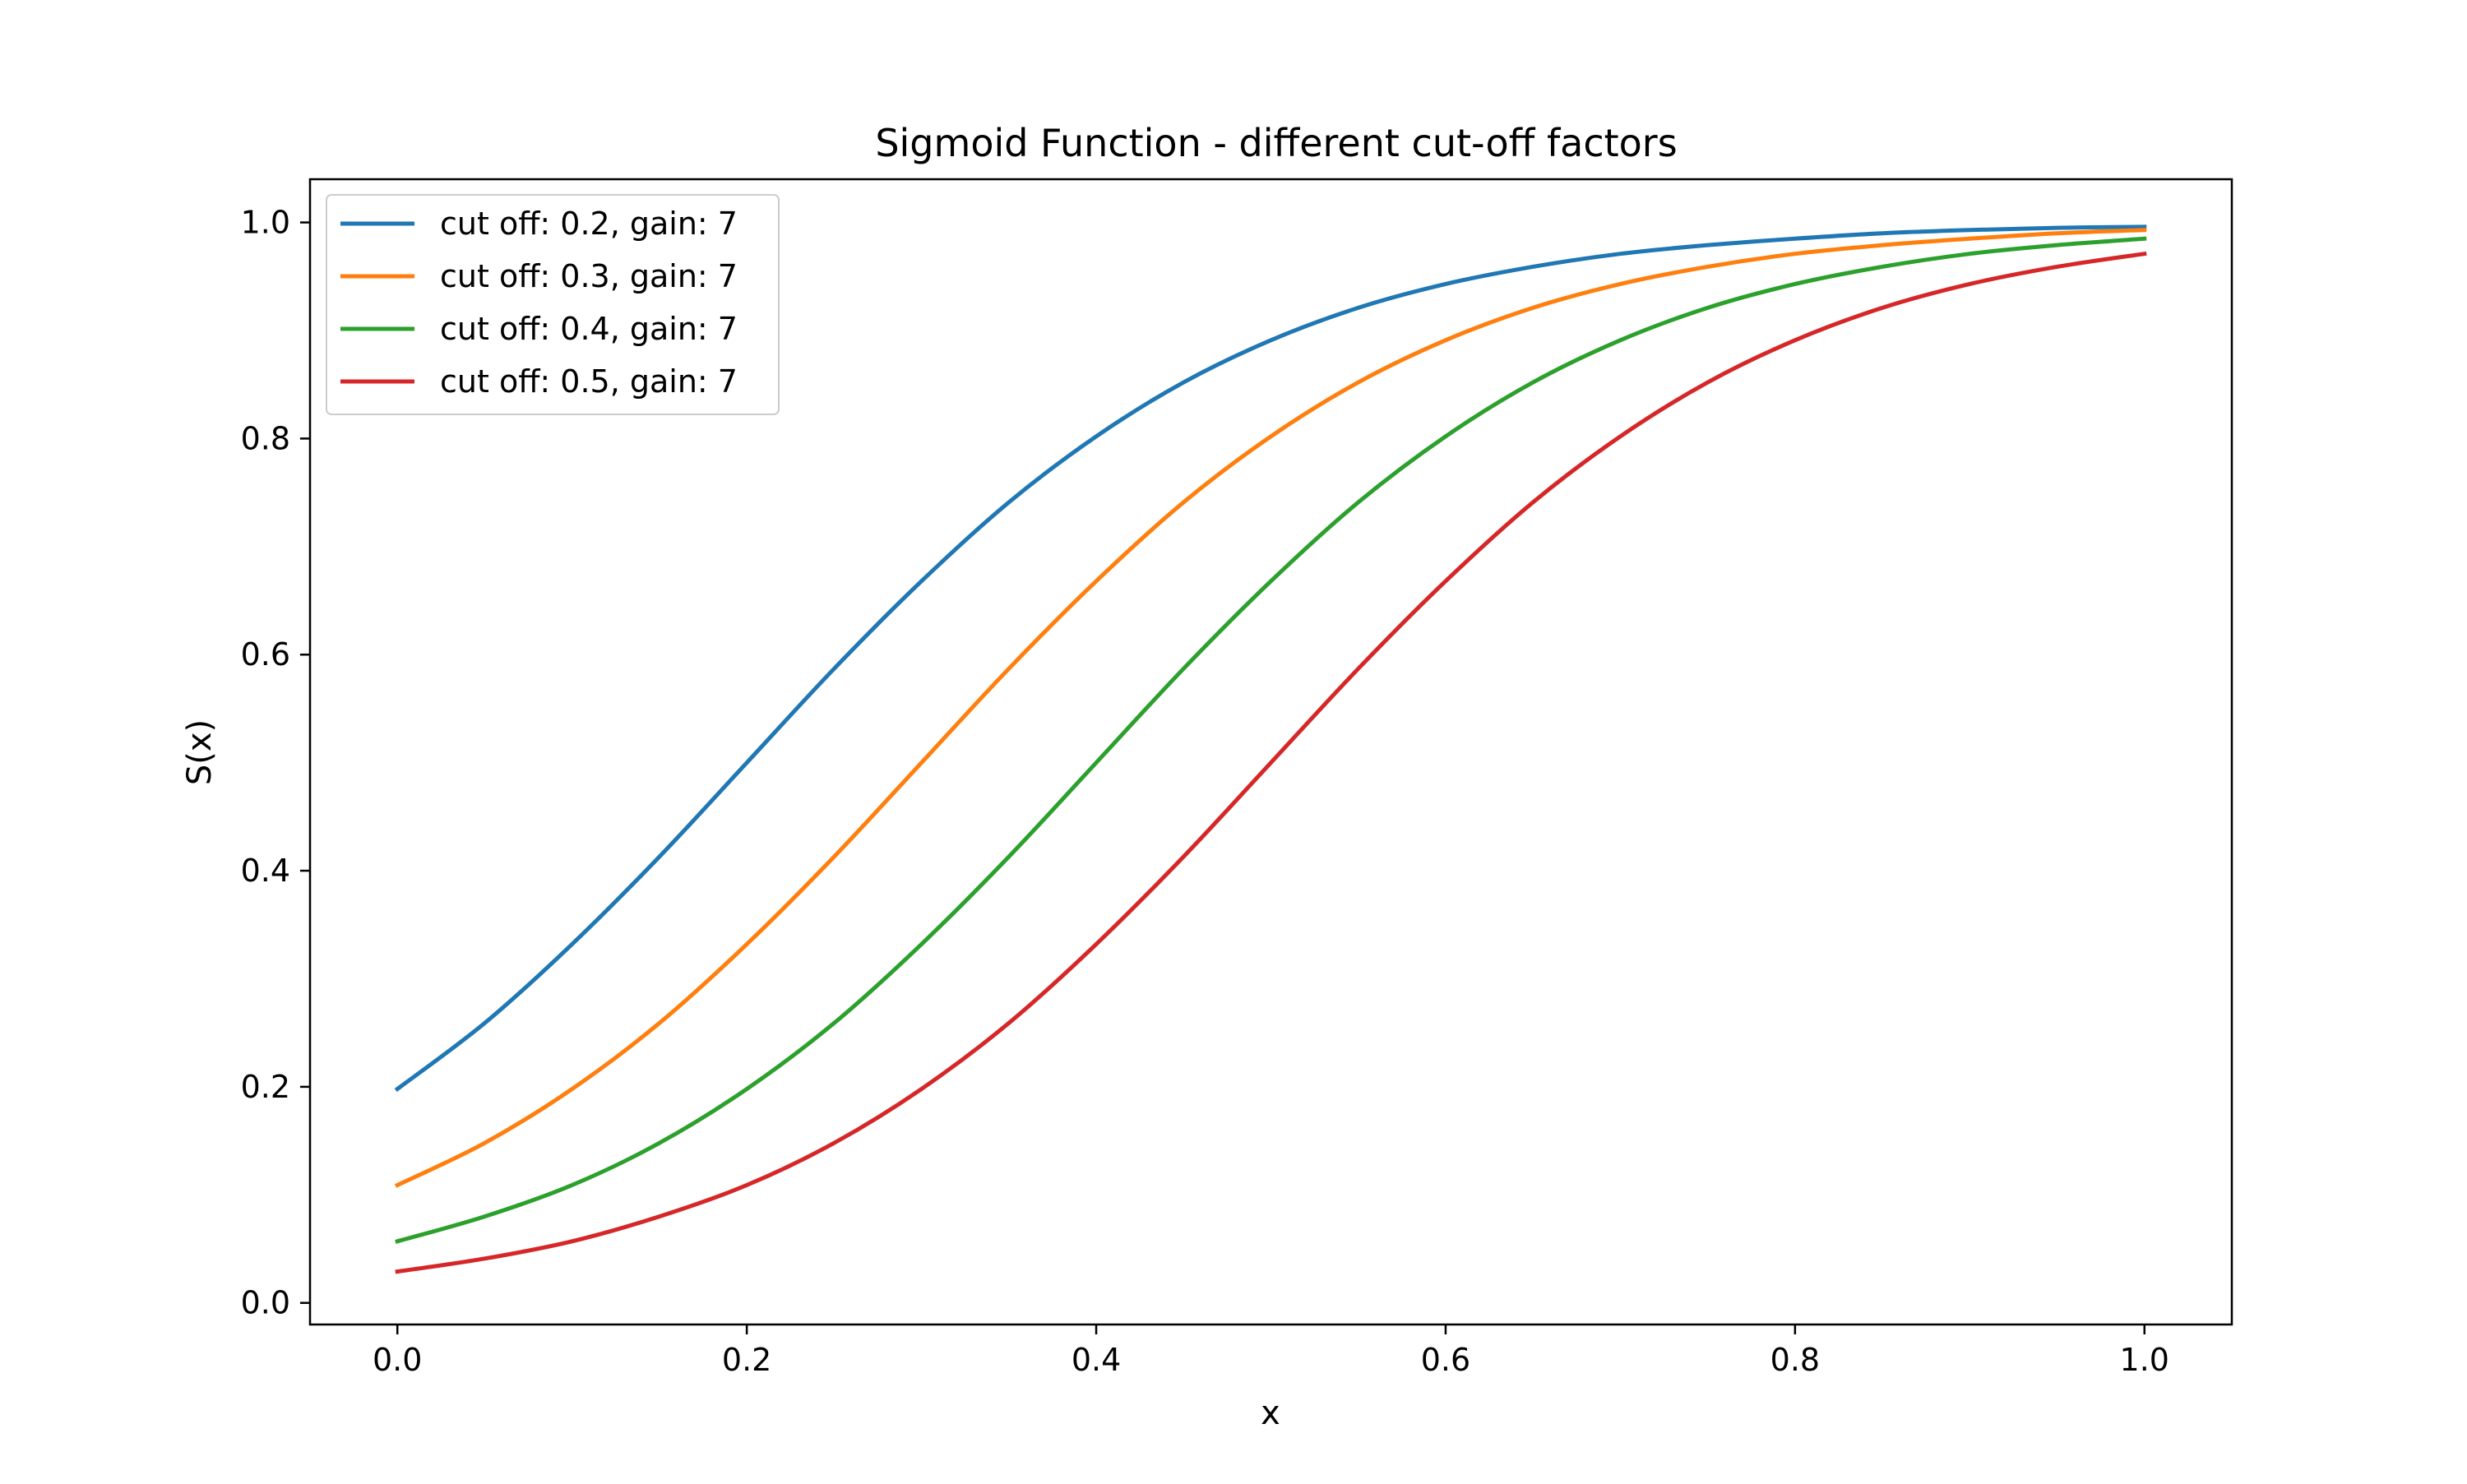  Describe the element at coordinates (589, 224) in the screenshot. I see `legend-label-1: cut off: 0.2, gain: 7` at that location.